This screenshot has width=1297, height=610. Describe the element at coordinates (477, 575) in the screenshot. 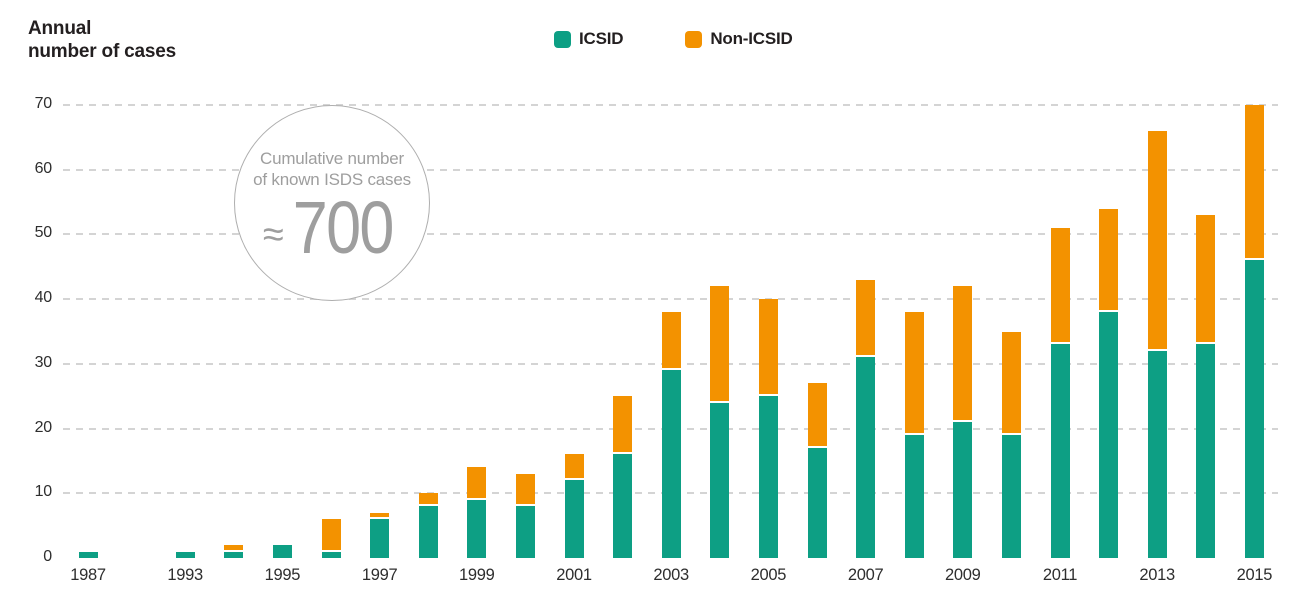

I see `x-axis-tick-label-1999: 1999` at that location.